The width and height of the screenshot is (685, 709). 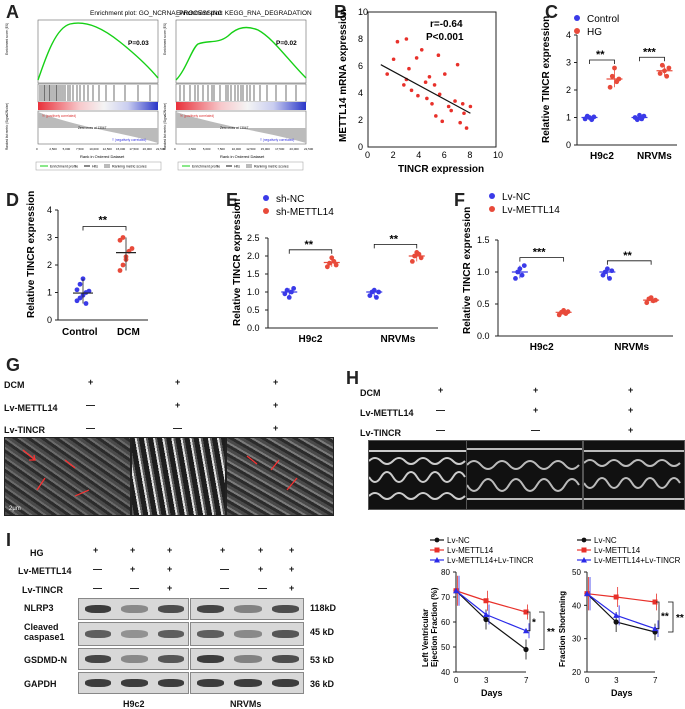 What do you see at coordinates (305, 212) in the screenshot?
I see `legend-label: sh-METTL14` at bounding box center [305, 212].